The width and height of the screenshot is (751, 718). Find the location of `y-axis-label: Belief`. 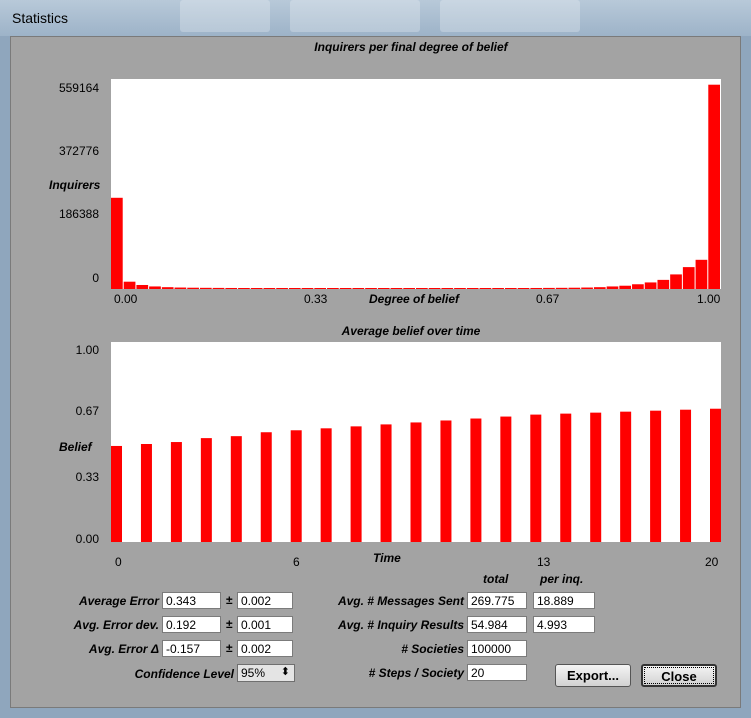

y-axis-label: Belief is located at coordinates (75, 447).